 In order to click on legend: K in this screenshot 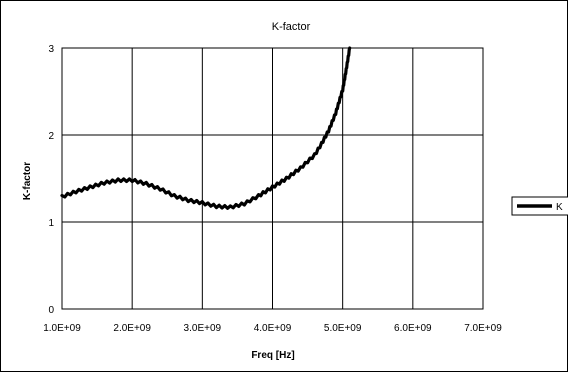, I will do `click(539, 206)`.